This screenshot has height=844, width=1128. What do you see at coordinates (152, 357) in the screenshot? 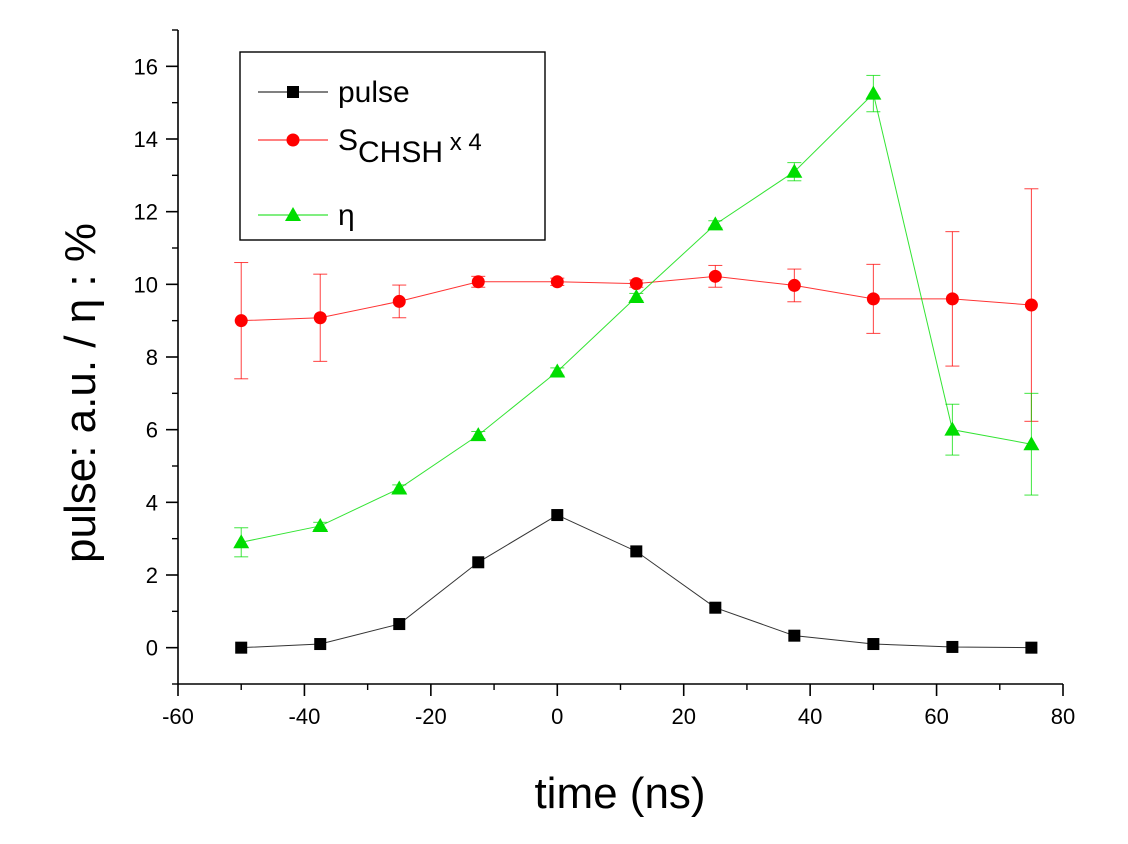
I see `y-tick-label: 8` at bounding box center [152, 357].